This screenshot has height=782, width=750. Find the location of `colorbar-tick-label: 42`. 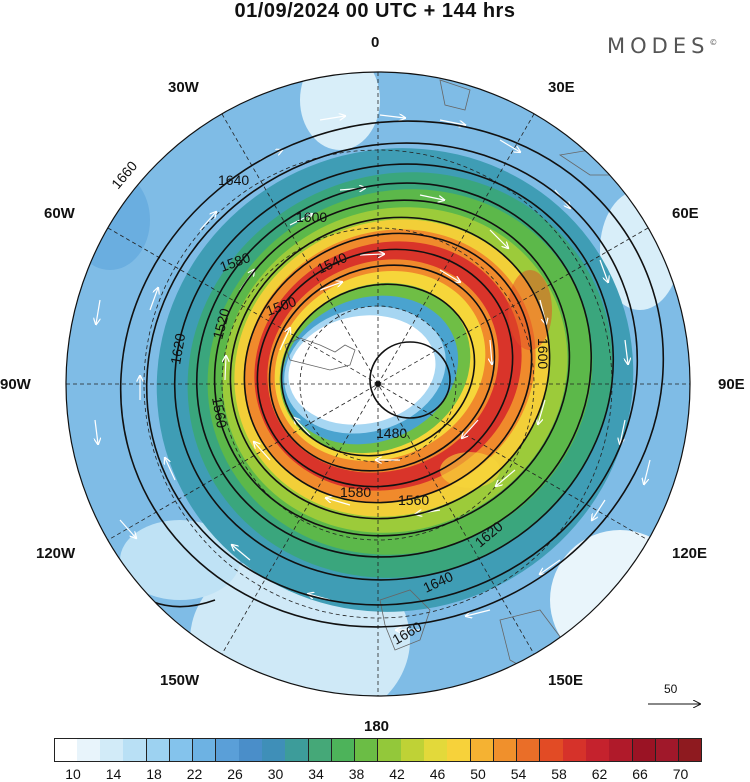

colorbar-tick-label: 42 is located at coordinates (397, 774).